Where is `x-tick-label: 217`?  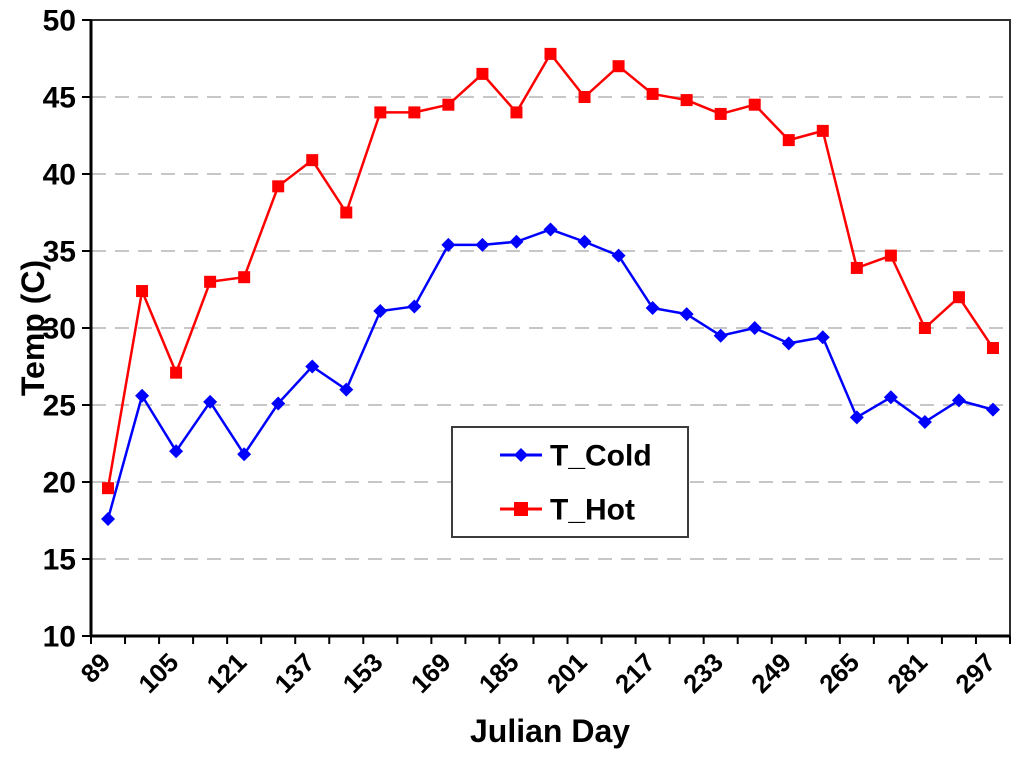 x-tick-label: 217 is located at coordinates (635, 673).